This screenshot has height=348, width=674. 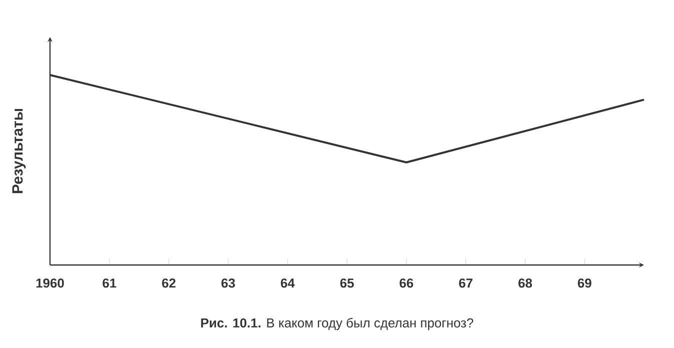 What do you see at coordinates (287, 283) in the screenshot?
I see `x-tick-label: 64` at bounding box center [287, 283].